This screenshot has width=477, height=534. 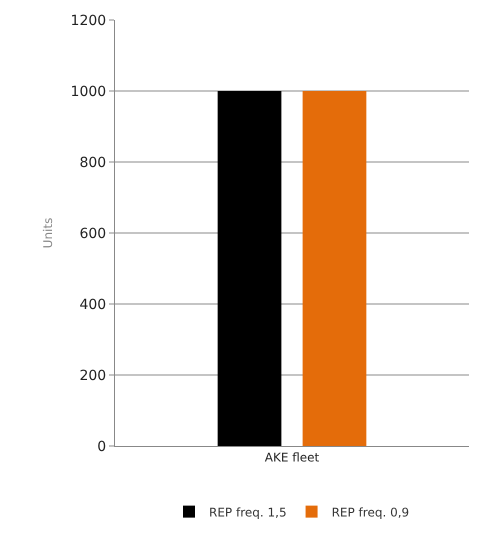 I want to click on y-tick-label: 1000, so click(x=88, y=92).